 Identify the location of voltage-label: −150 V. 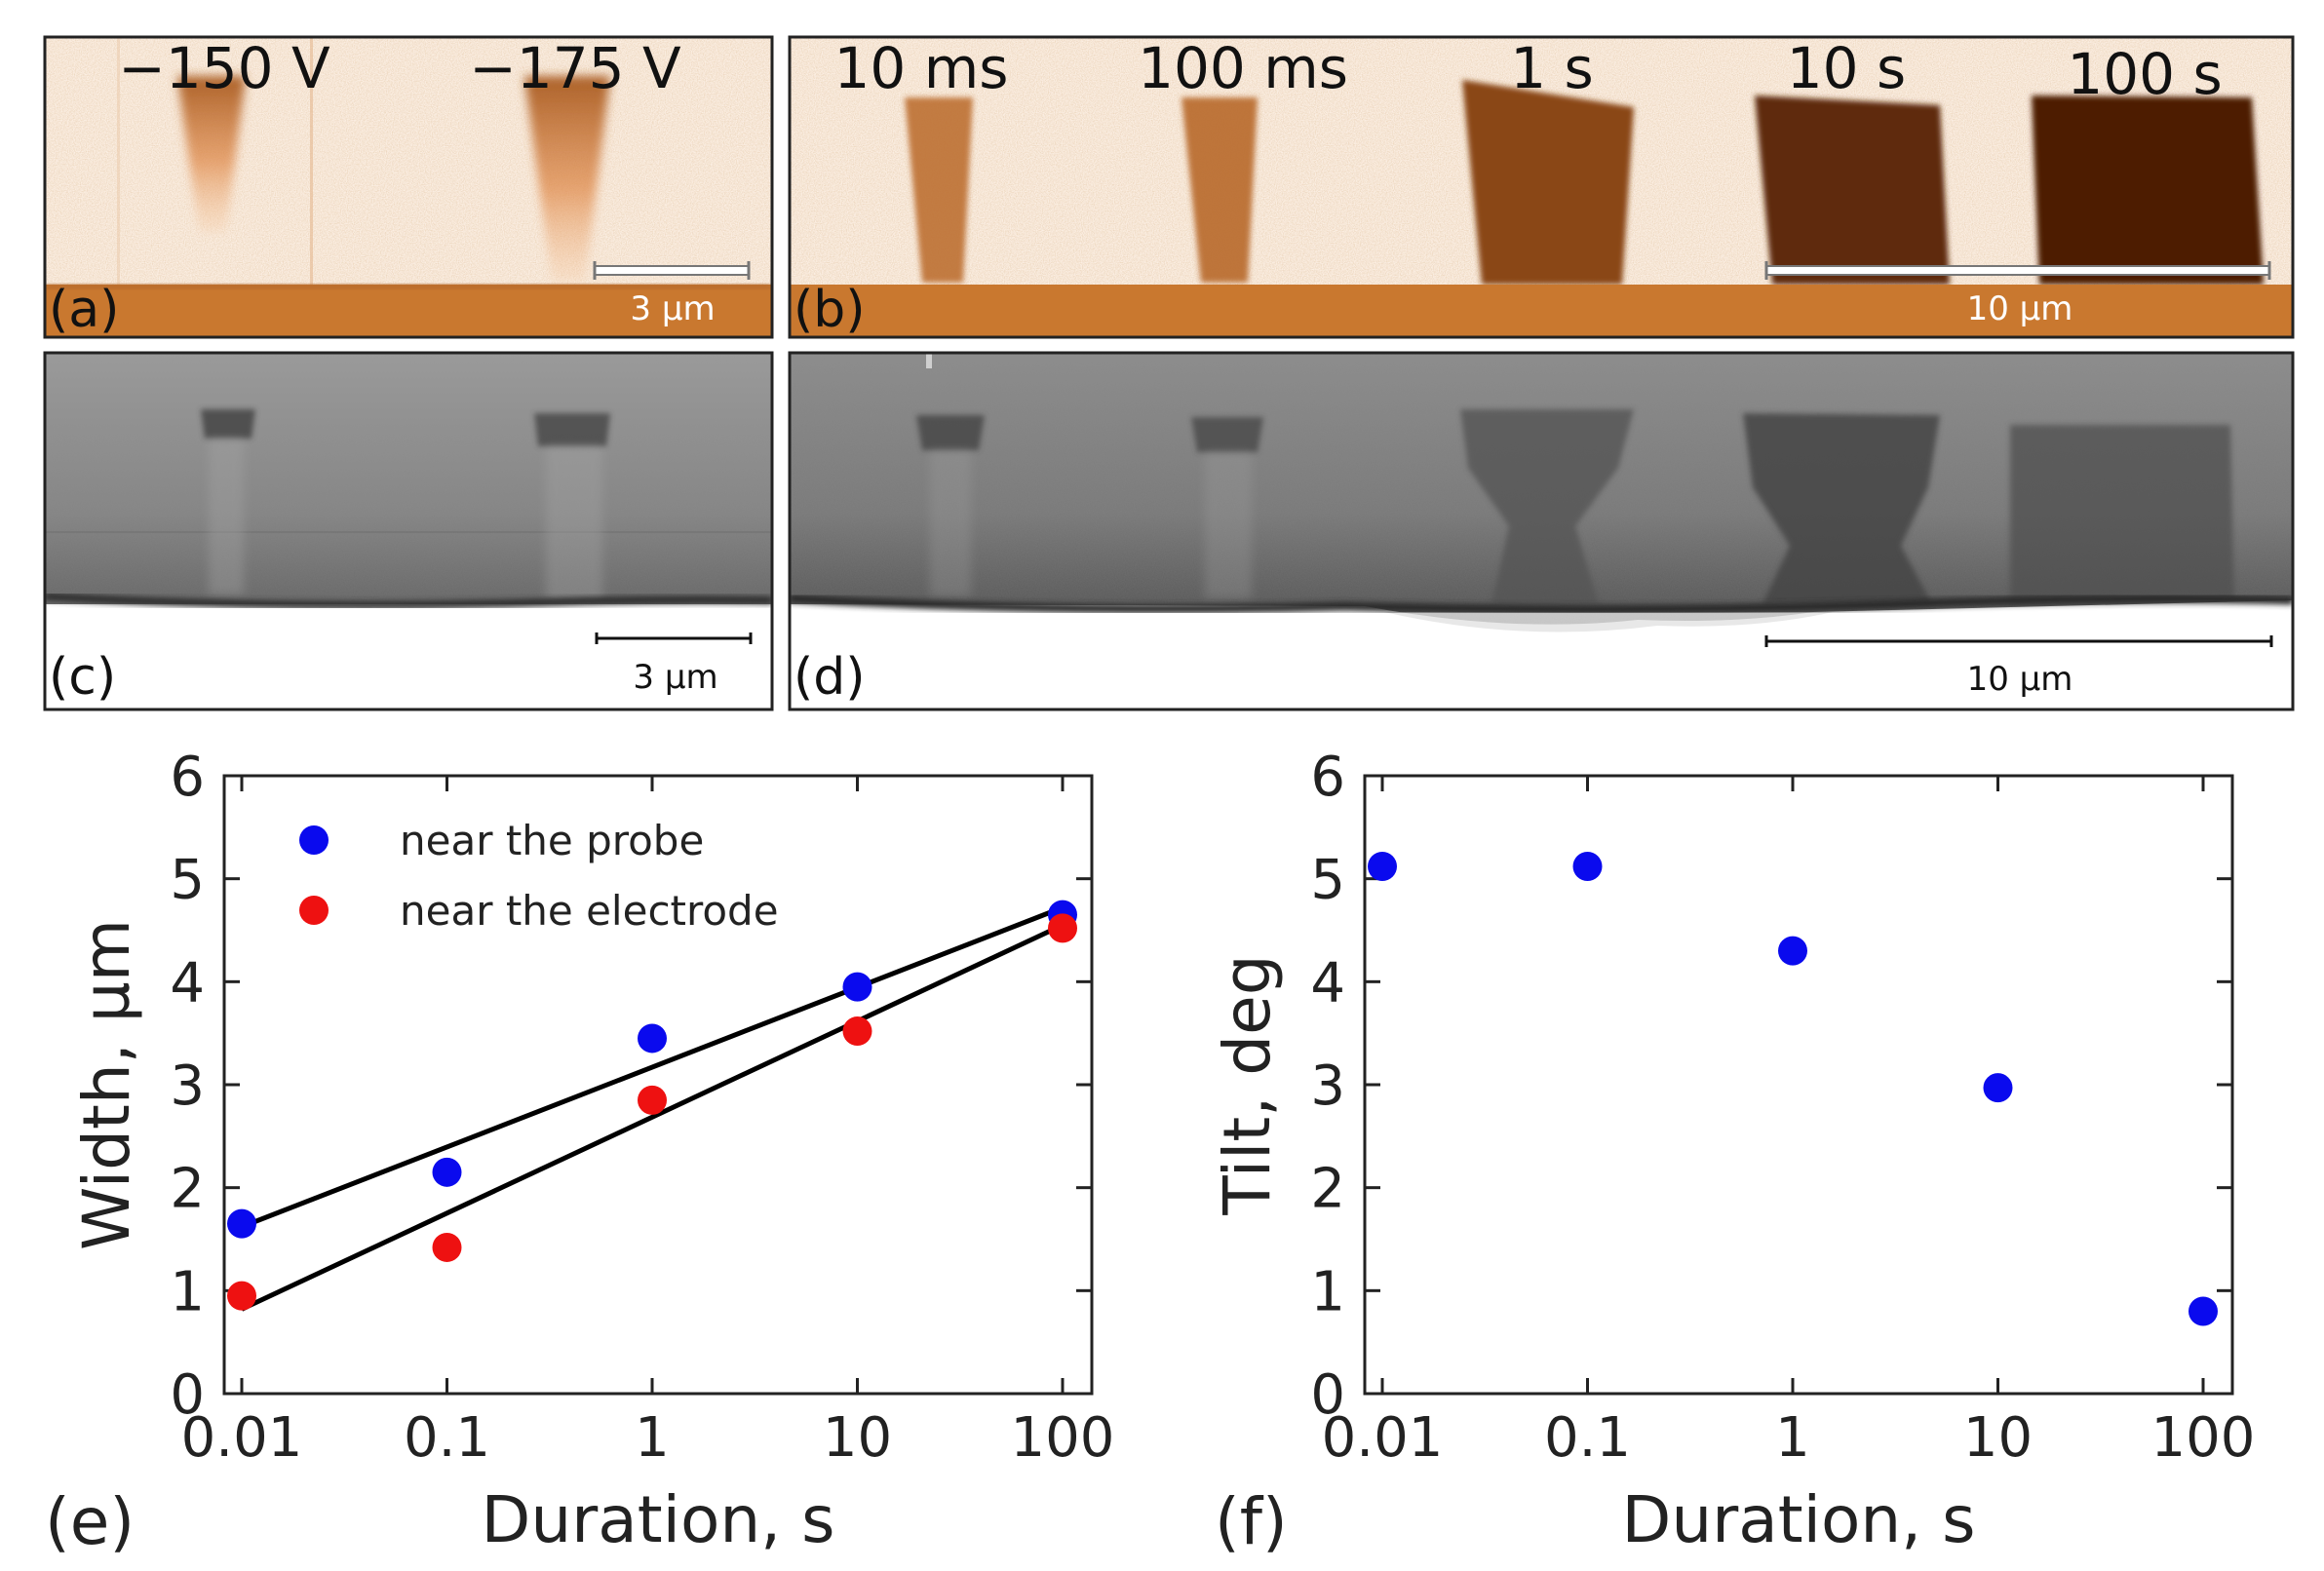
(224, 68).